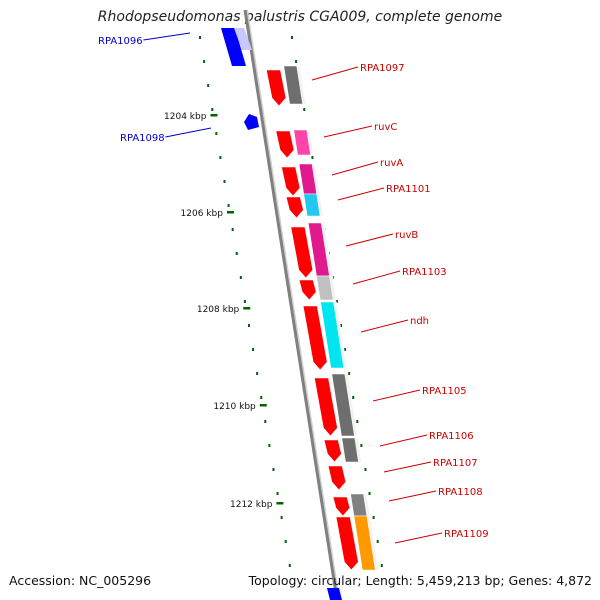 The height and width of the screenshot is (600, 600). I want to click on tick-label: 1206 kbp, so click(202, 214).